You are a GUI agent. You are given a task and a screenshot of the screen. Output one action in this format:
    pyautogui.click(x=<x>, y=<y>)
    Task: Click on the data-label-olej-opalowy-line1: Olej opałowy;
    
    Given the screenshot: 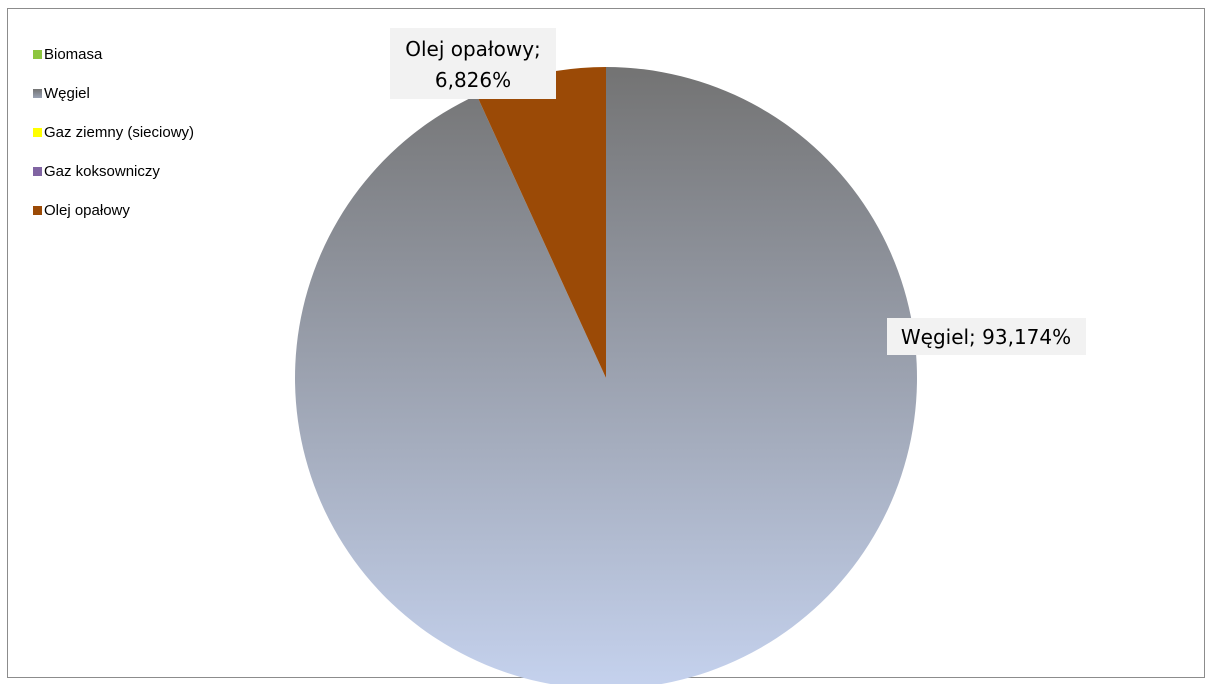 What is the action you would take?
    pyautogui.click(x=473, y=49)
    